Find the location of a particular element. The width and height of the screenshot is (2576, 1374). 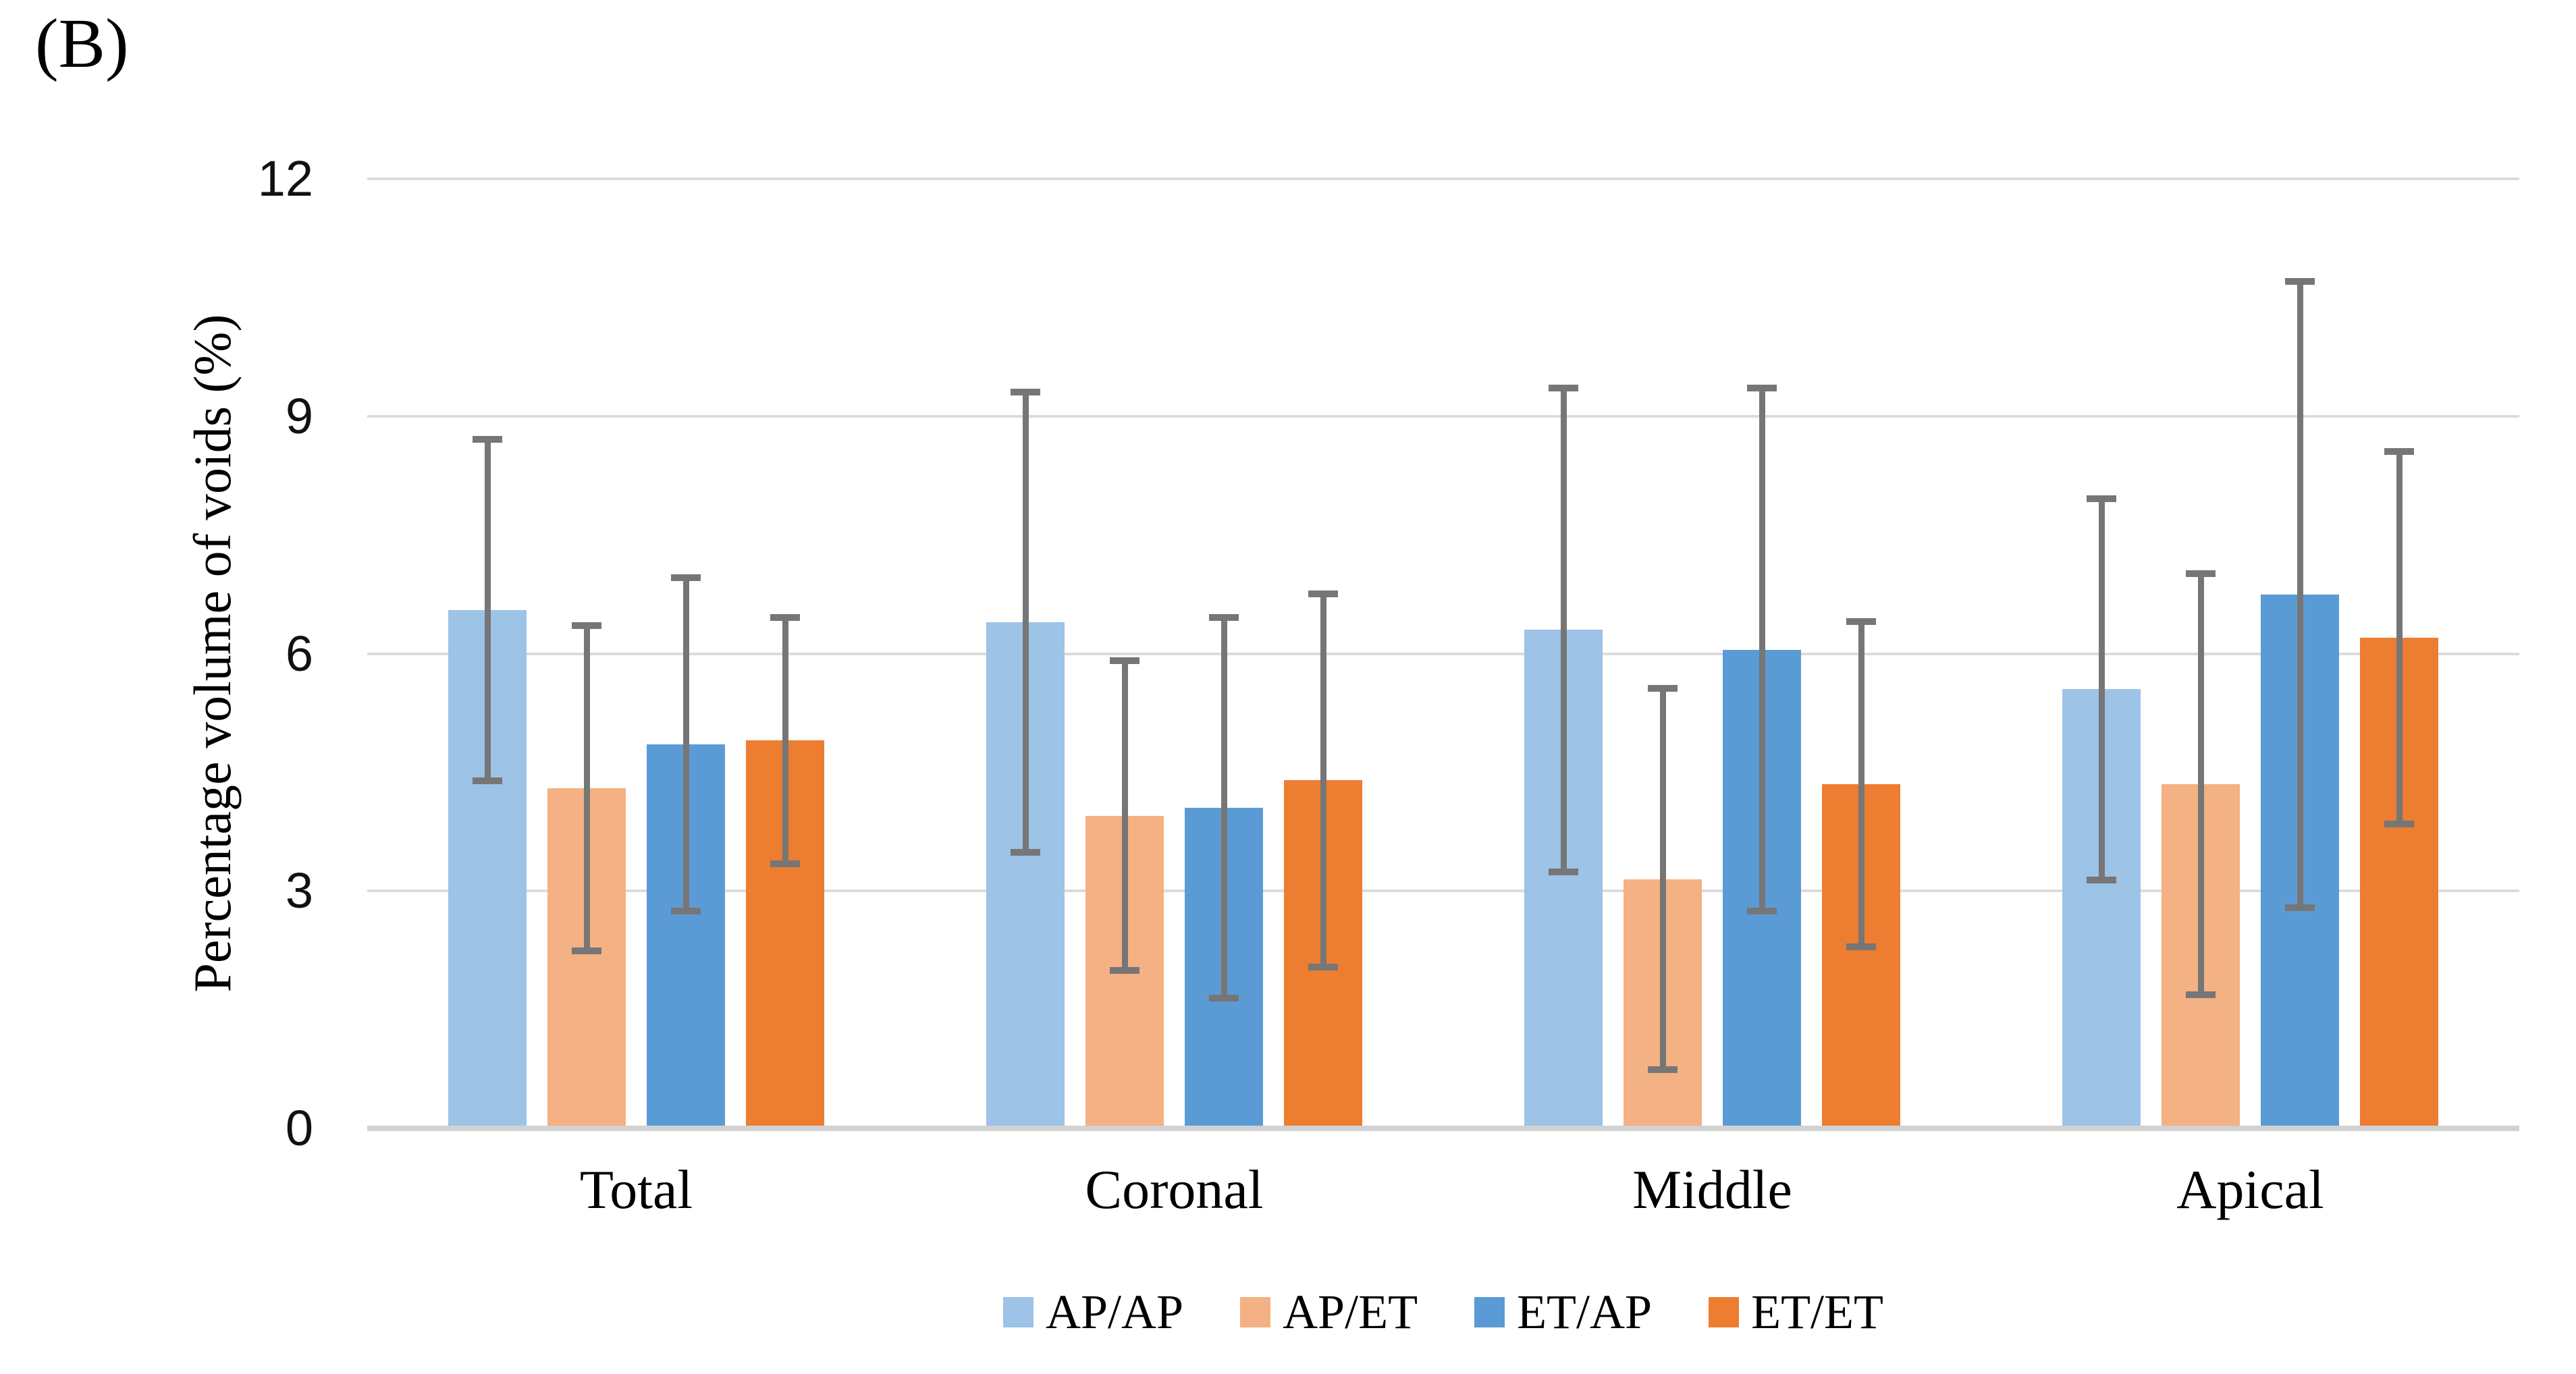

bar-slot-coronal-ap-ap is located at coordinates (1025, 653).